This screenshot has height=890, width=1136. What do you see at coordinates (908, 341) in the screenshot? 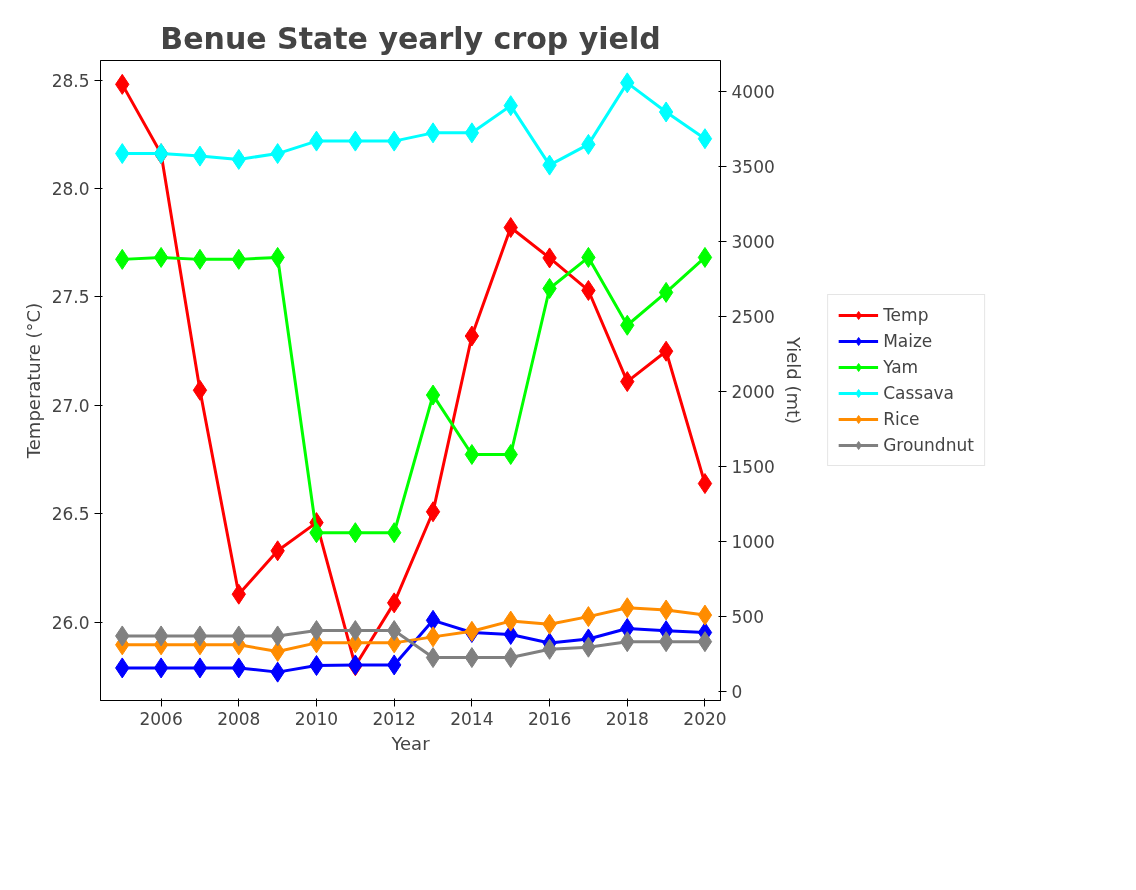
I see `legend-label: Maize` at bounding box center [908, 341].